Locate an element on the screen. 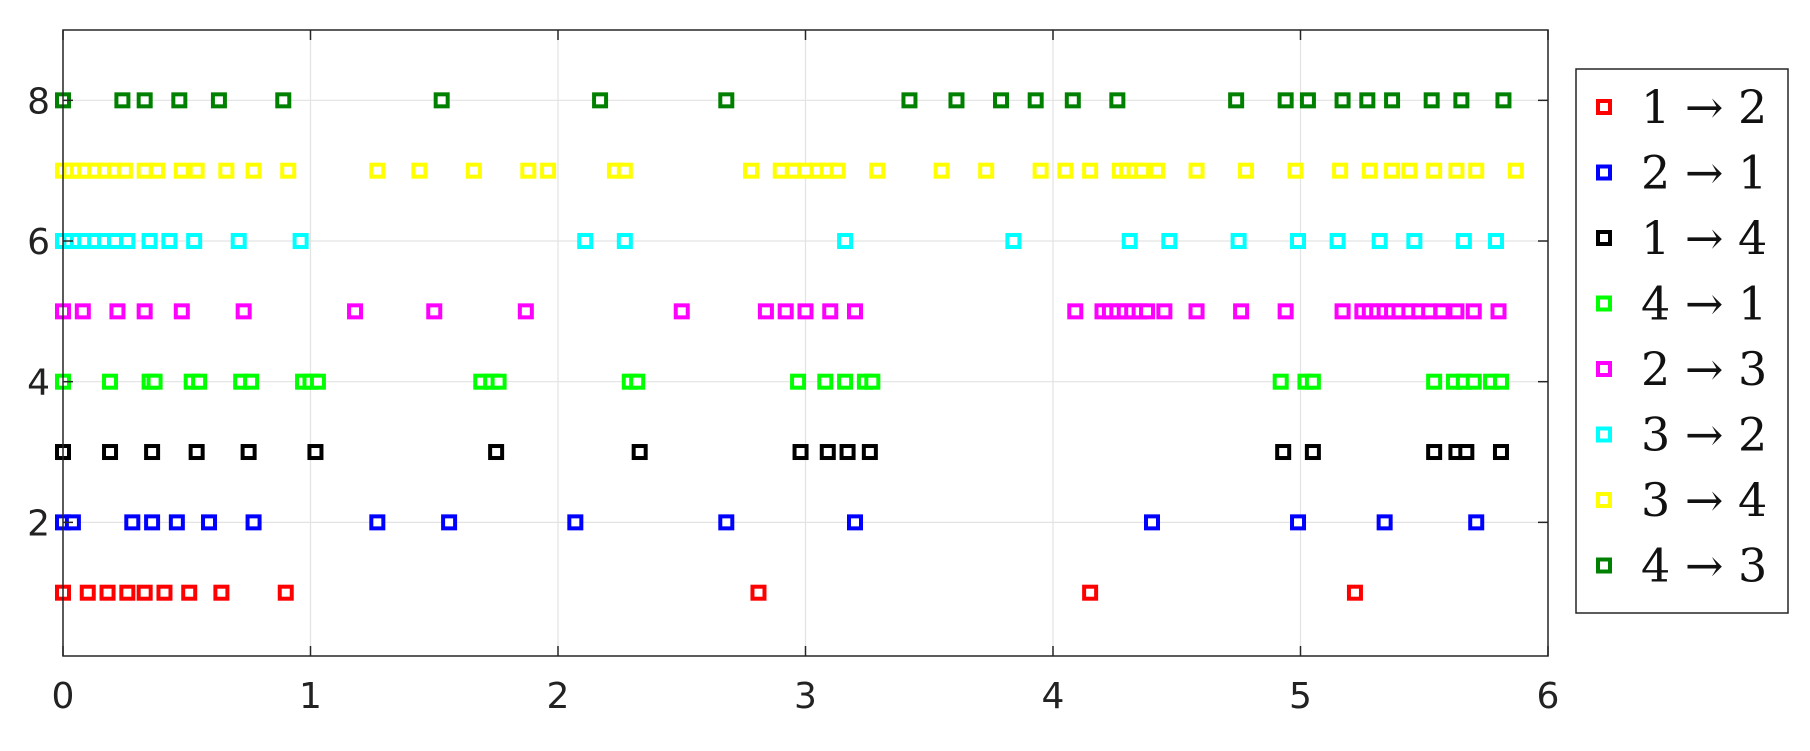 The image size is (1810, 751). y-tick-label: 8 is located at coordinates (38, 101).